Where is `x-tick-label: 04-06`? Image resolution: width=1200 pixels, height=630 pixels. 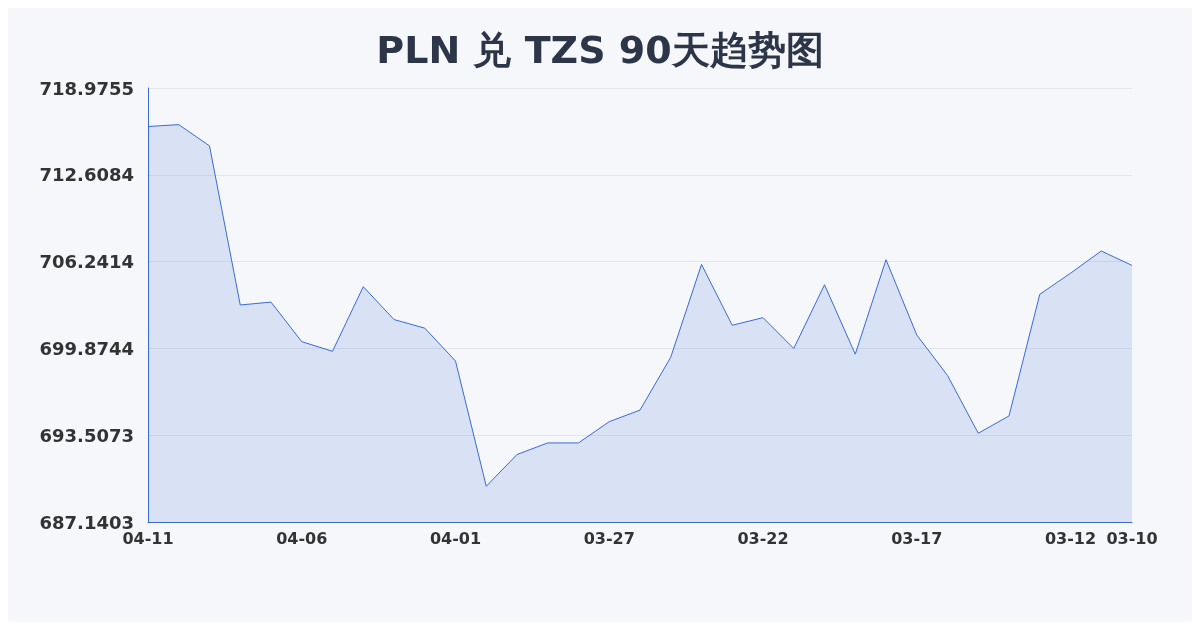 x-tick-label: 04-06 is located at coordinates (302, 538).